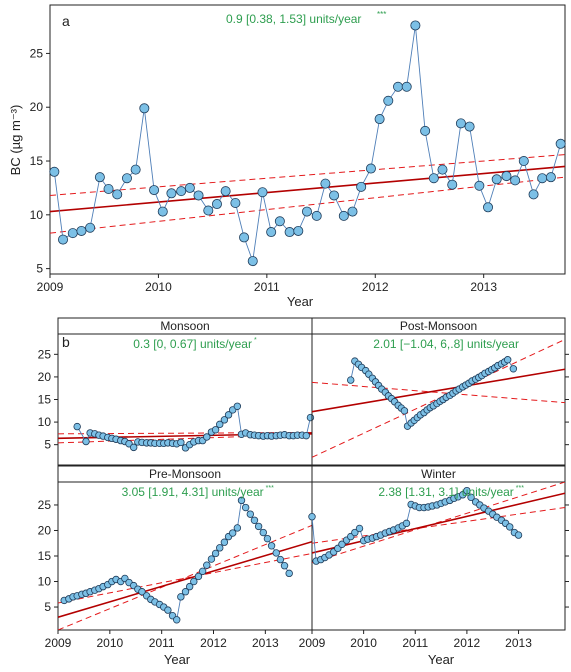  What do you see at coordinates (415, 643) in the screenshot?
I see `facet-winter-xtick-label: 2011` at bounding box center [415, 643].